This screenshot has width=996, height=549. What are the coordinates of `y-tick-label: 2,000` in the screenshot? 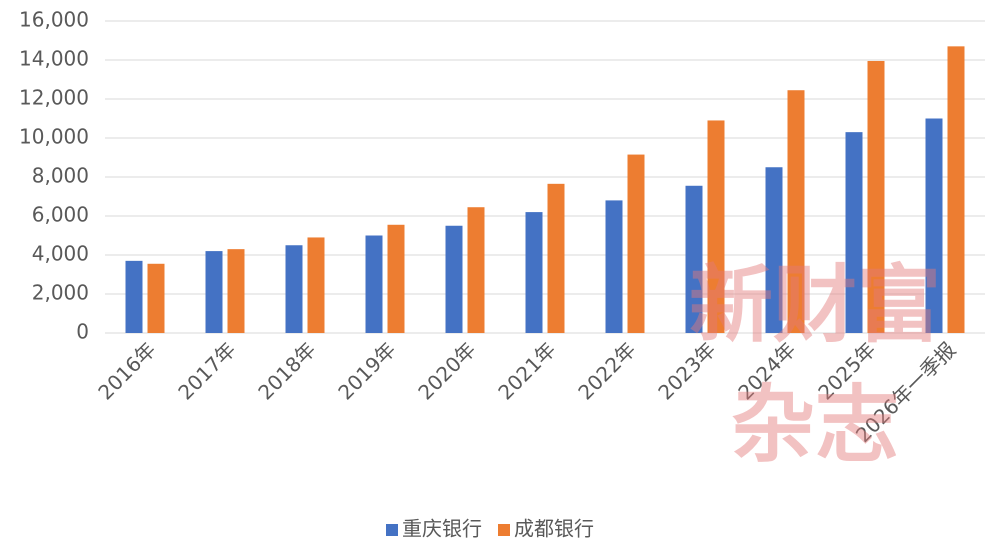 It's located at (60, 293).